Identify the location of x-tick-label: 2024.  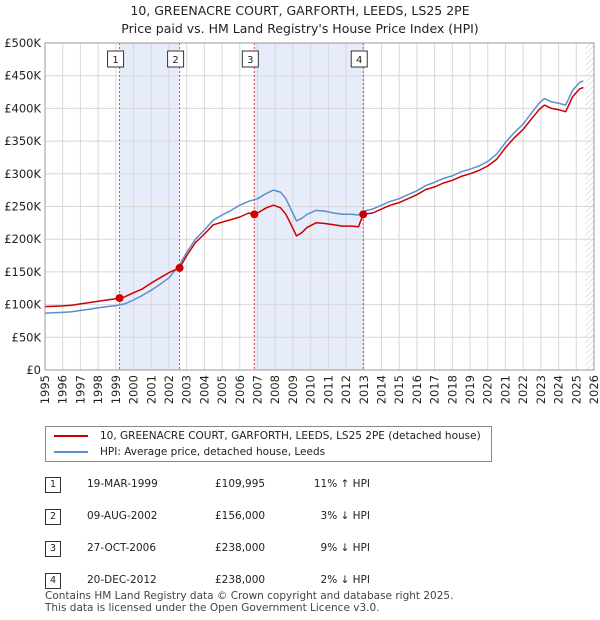
(559, 389).